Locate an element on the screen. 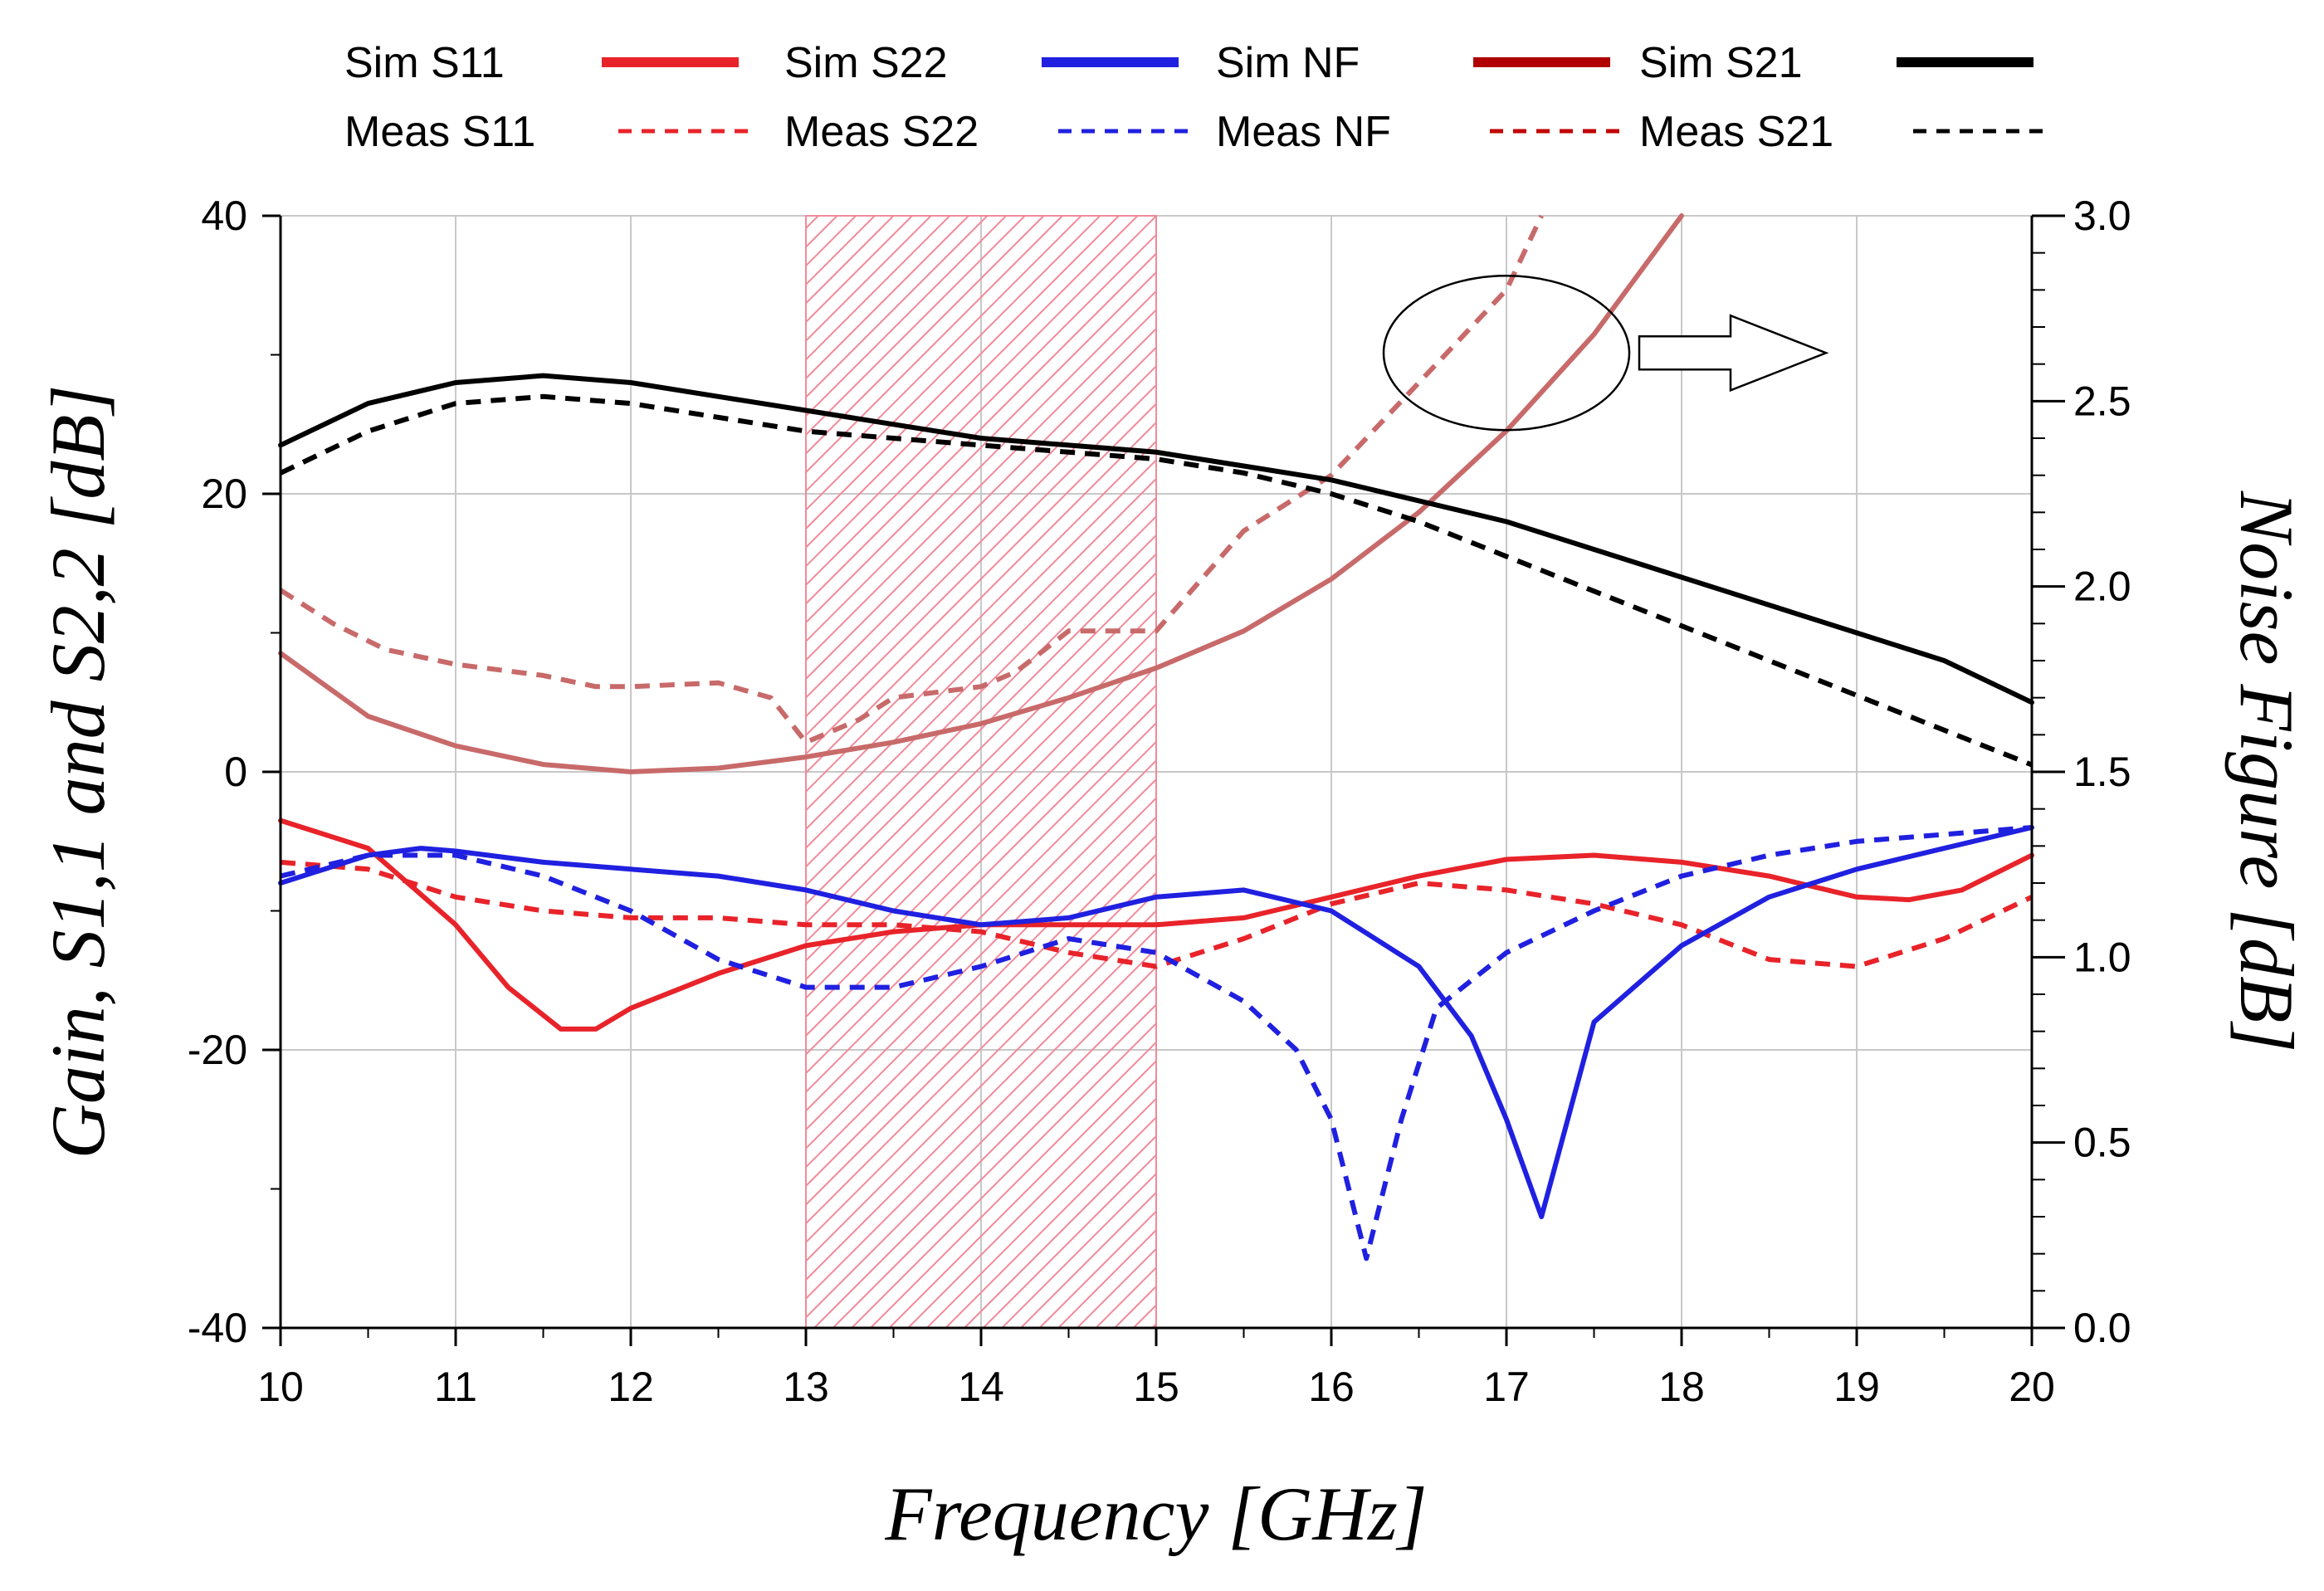 The image size is (2324, 1591). x-tick-label: 13 is located at coordinates (806, 1387).